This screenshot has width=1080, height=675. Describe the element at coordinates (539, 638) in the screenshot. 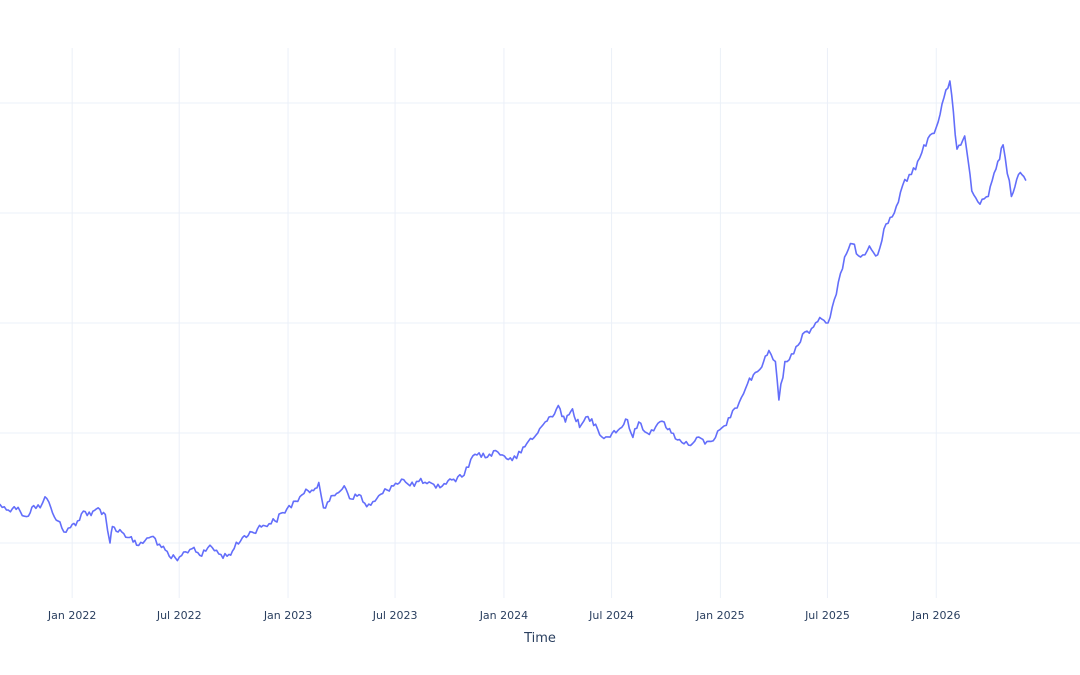

I see `x-axis-title: Time` at that location.